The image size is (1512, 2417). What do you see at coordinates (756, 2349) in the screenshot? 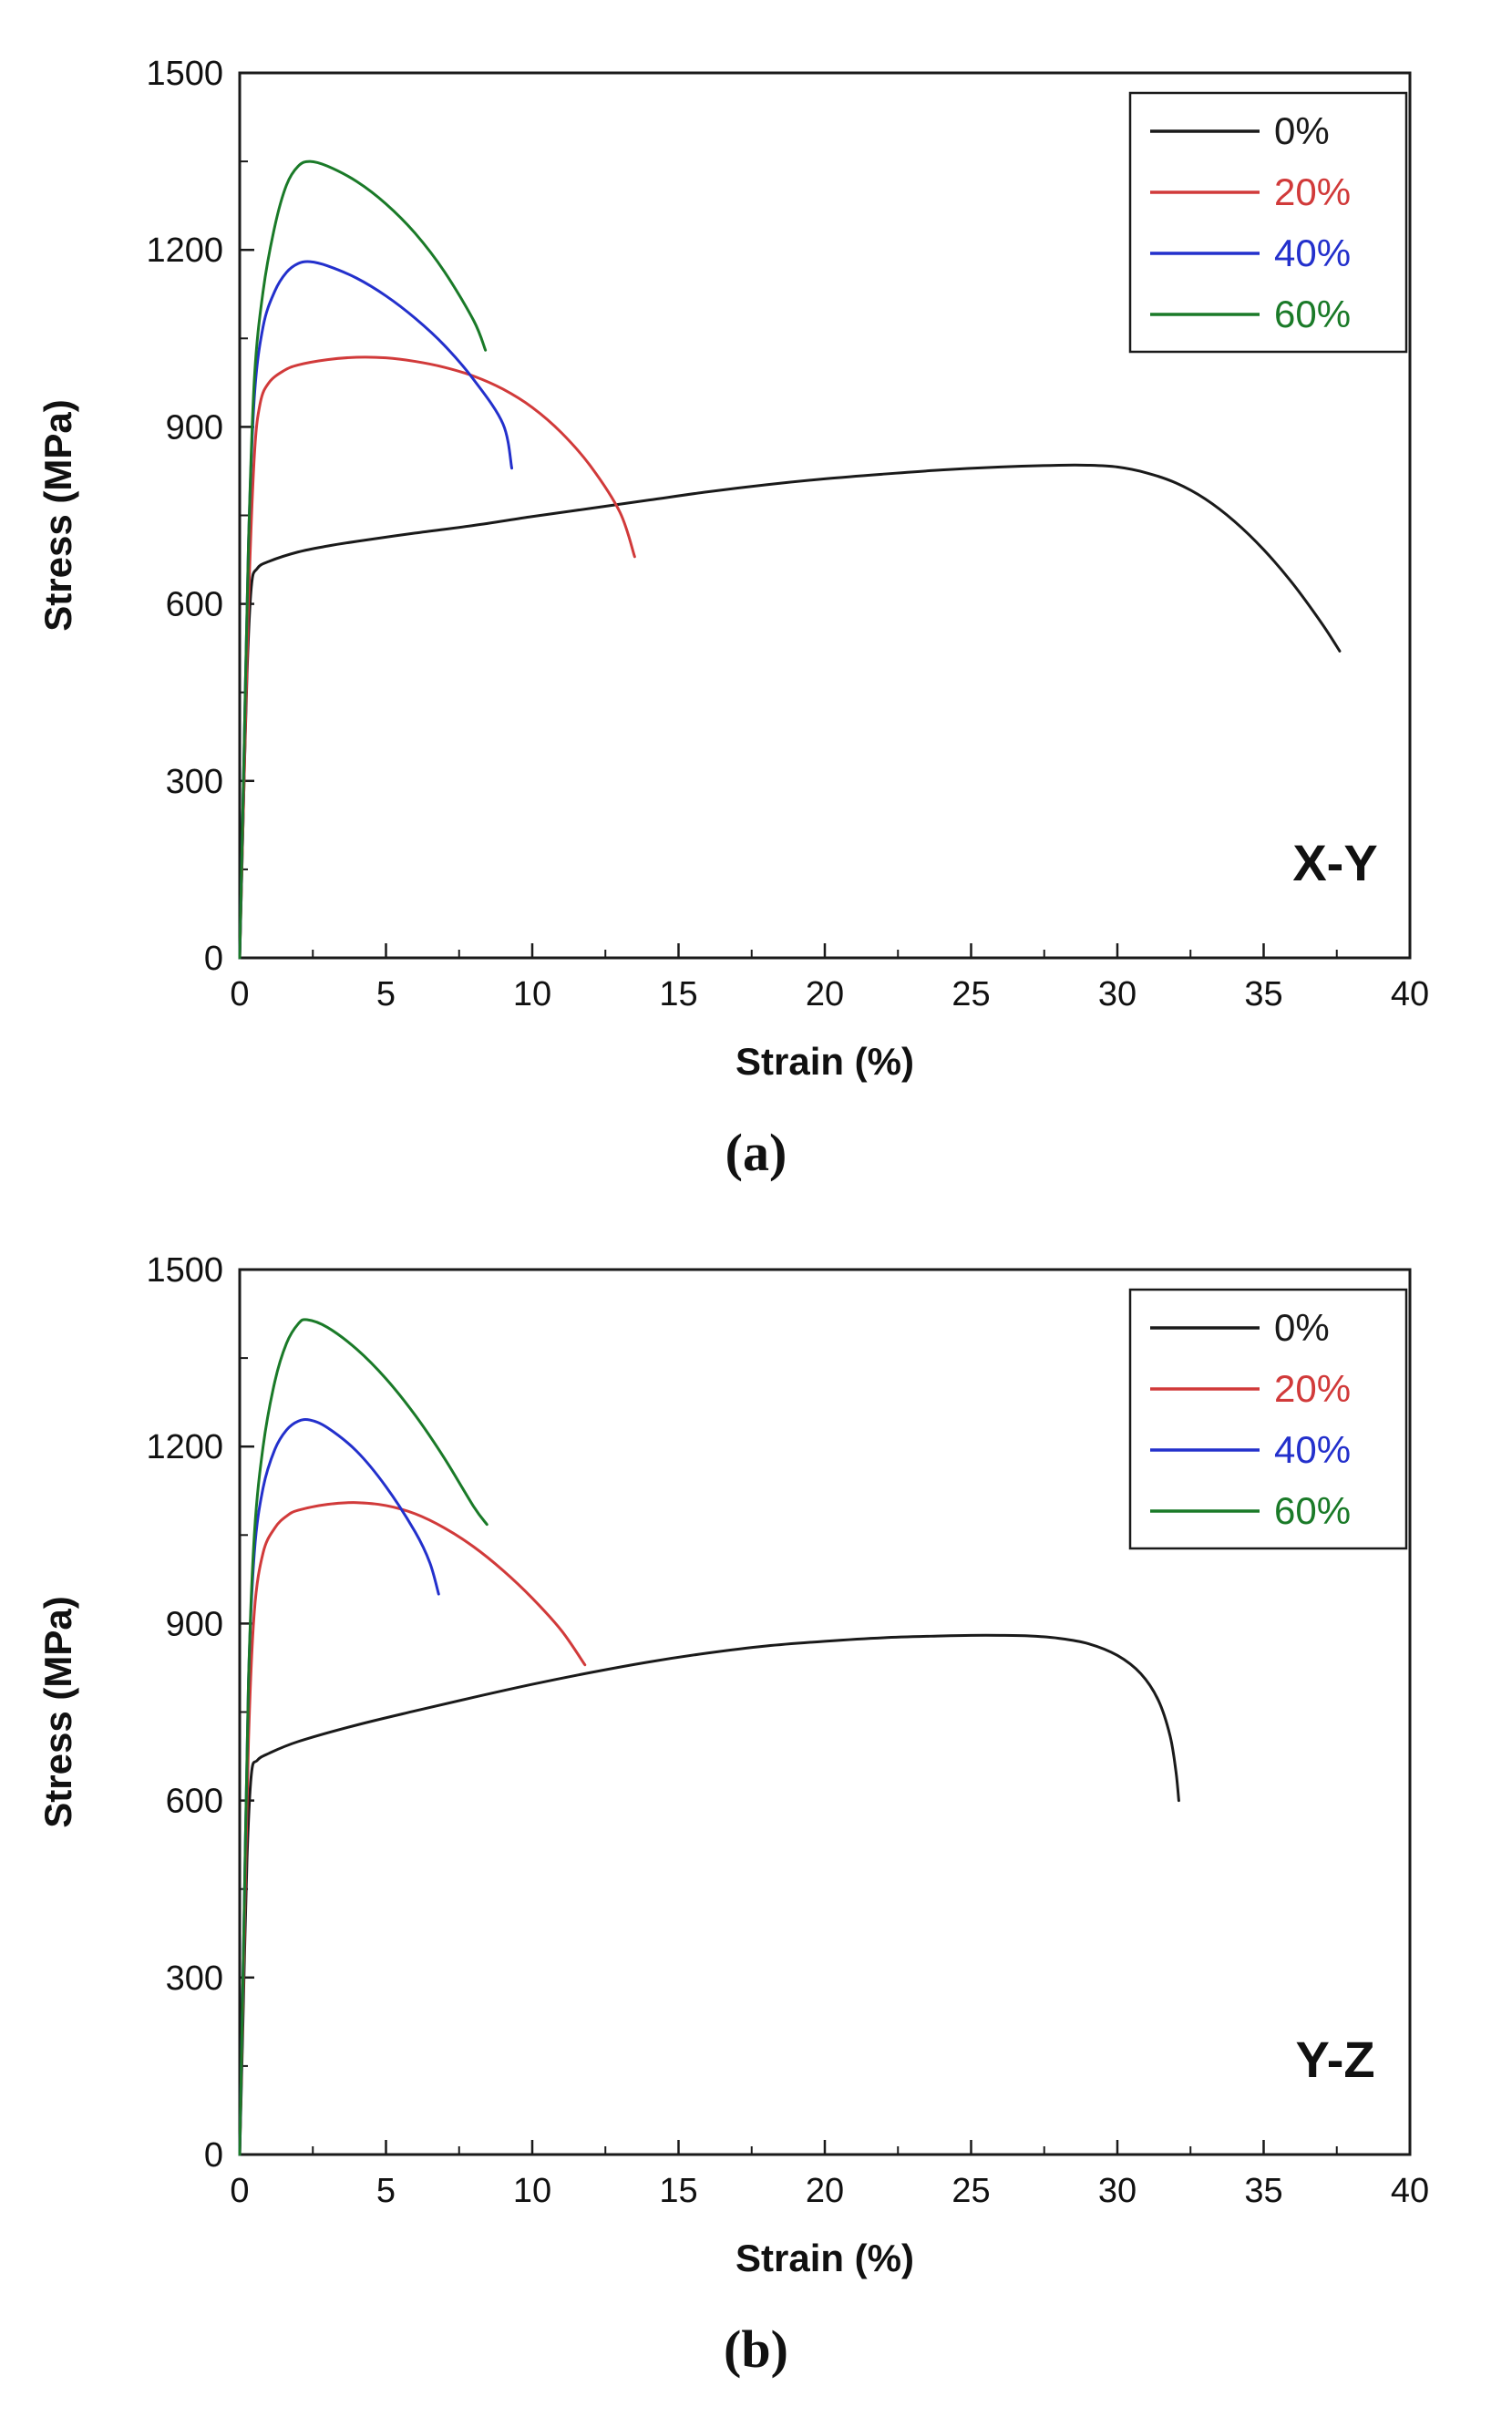
I see `caption-b: (b)` at bounding box center [756, 2349].